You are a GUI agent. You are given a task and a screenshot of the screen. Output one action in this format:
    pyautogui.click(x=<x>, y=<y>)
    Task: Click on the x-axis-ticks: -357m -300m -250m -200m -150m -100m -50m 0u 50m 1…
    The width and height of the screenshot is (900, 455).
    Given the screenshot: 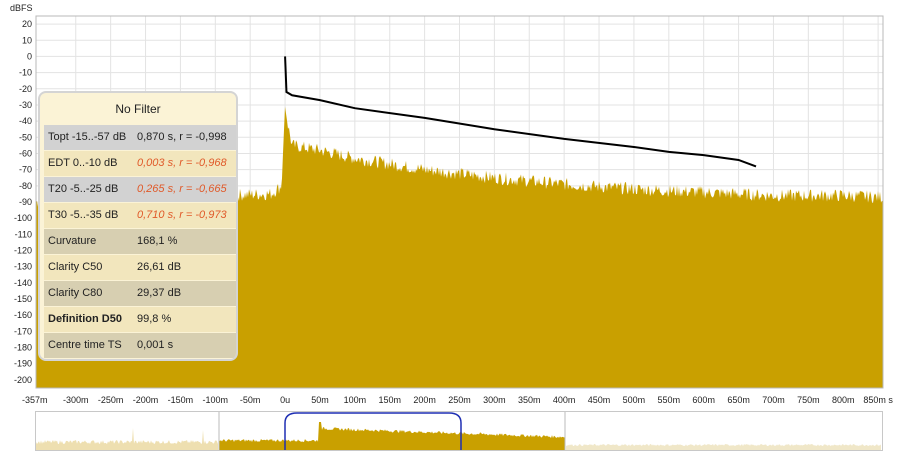 What is the action you would take?
    pyautogui.click(x=457, y=400)
    